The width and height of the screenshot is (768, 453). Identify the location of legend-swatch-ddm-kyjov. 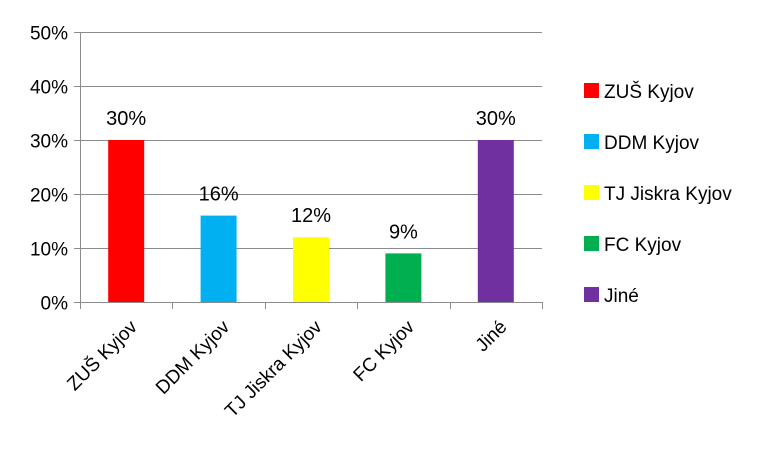
(591, 141).